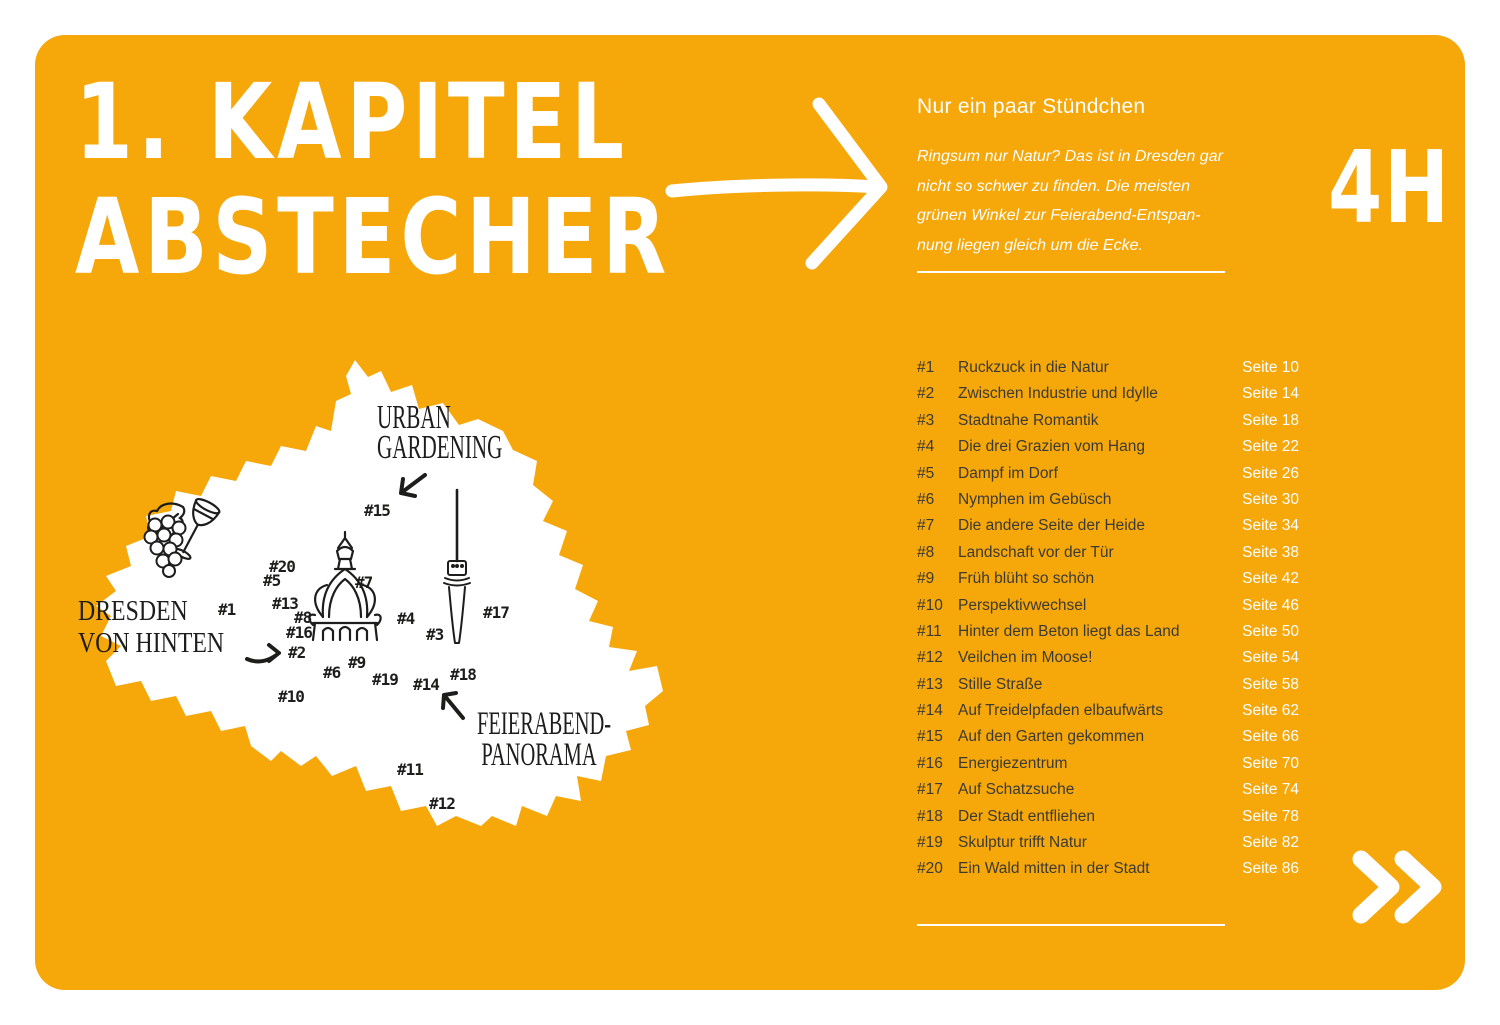  What do you see at coordinates (930, 605) in the screenshot?
I see `toc-item-number: #10` at bounding box center [930, 605].